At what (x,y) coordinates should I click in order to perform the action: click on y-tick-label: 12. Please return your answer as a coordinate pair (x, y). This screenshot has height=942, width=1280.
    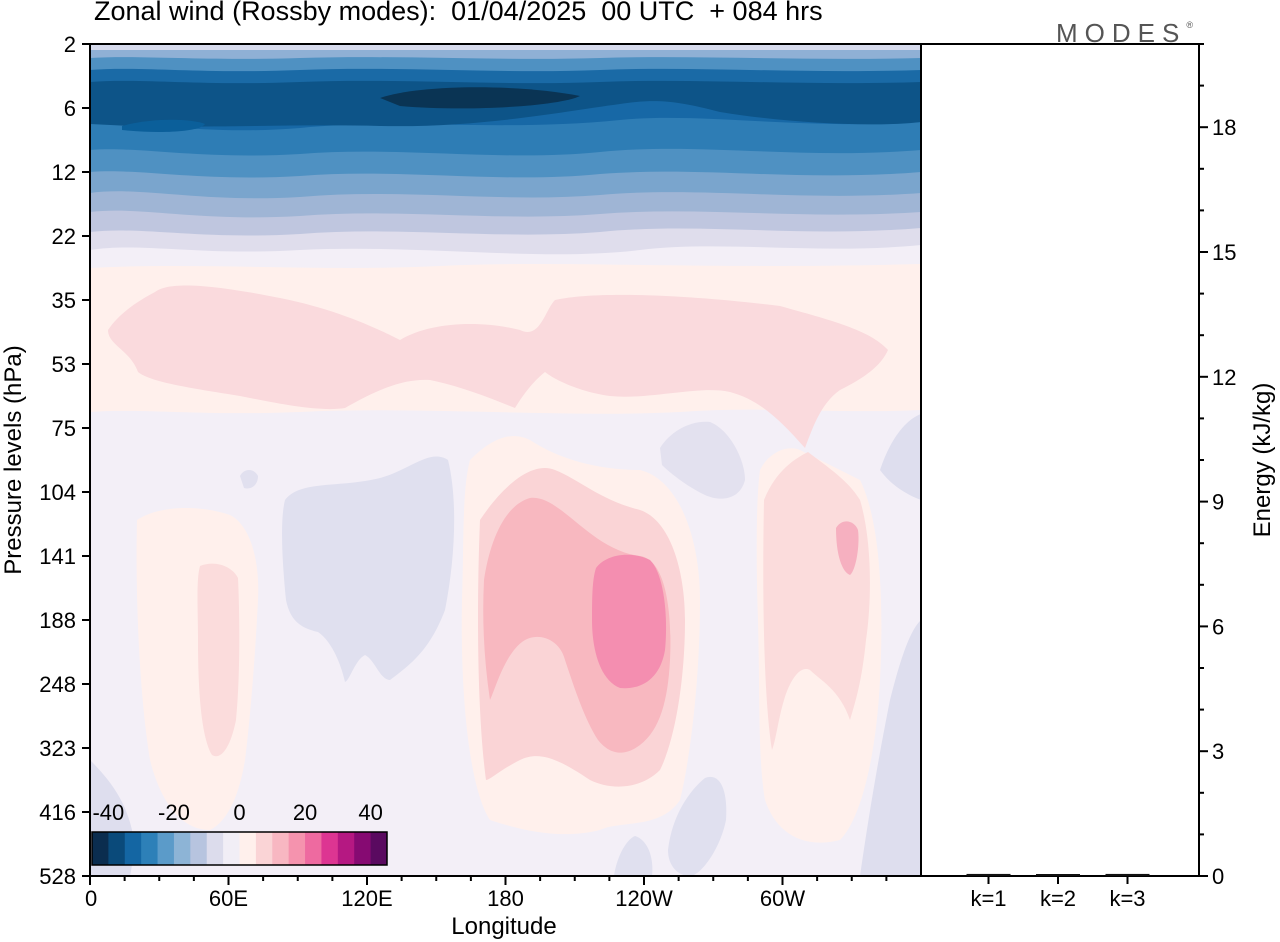
    Looking at the image, I should click on (64, 172).